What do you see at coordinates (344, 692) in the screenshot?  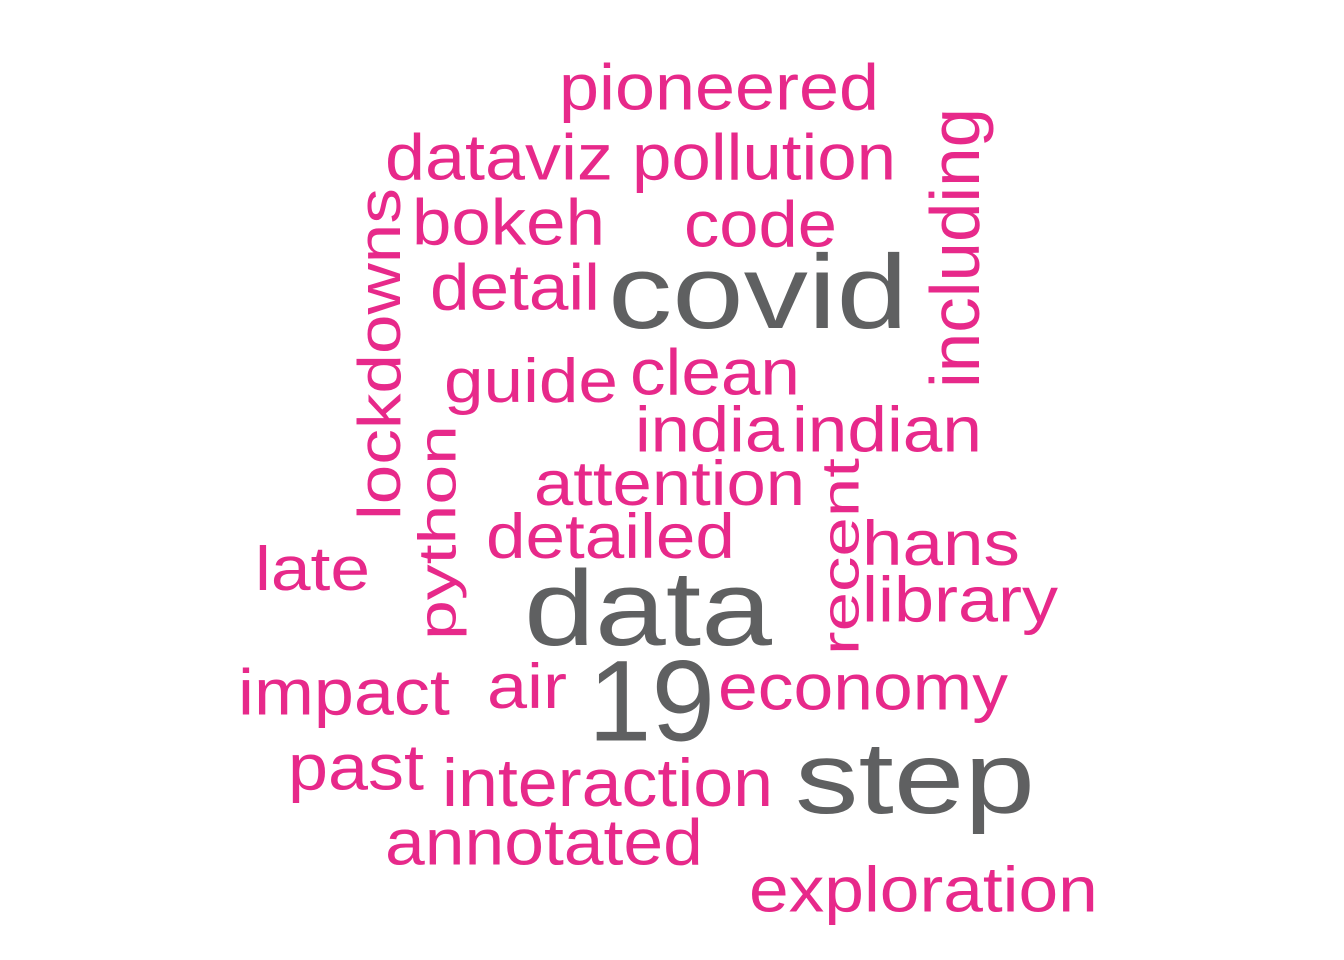 I see `word-impact: impact` at bounding box center [344, 692].